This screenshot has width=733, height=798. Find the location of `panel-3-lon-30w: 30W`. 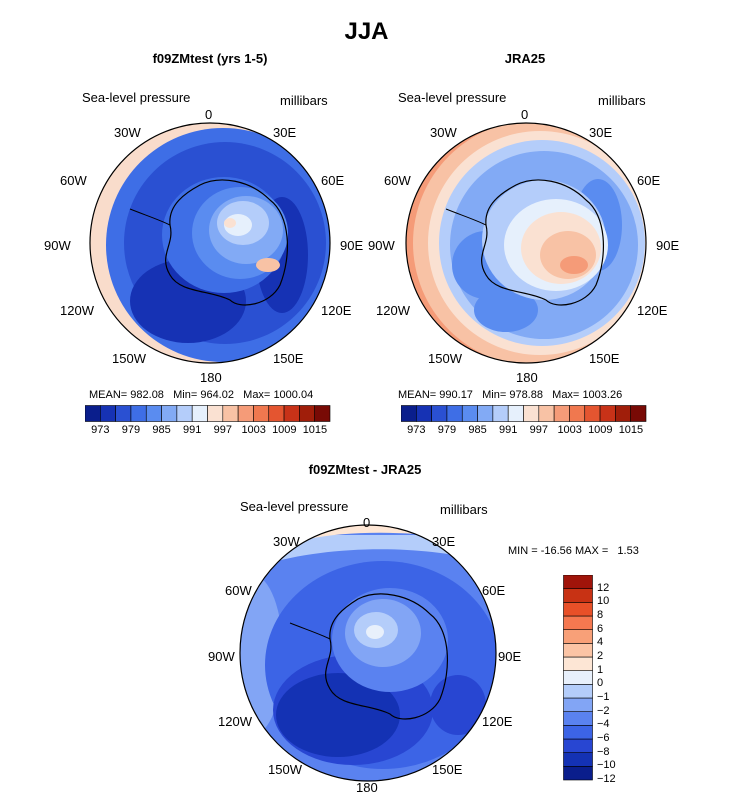

panel-3-lon-30w: 30W is located at coordinates (286, 541).